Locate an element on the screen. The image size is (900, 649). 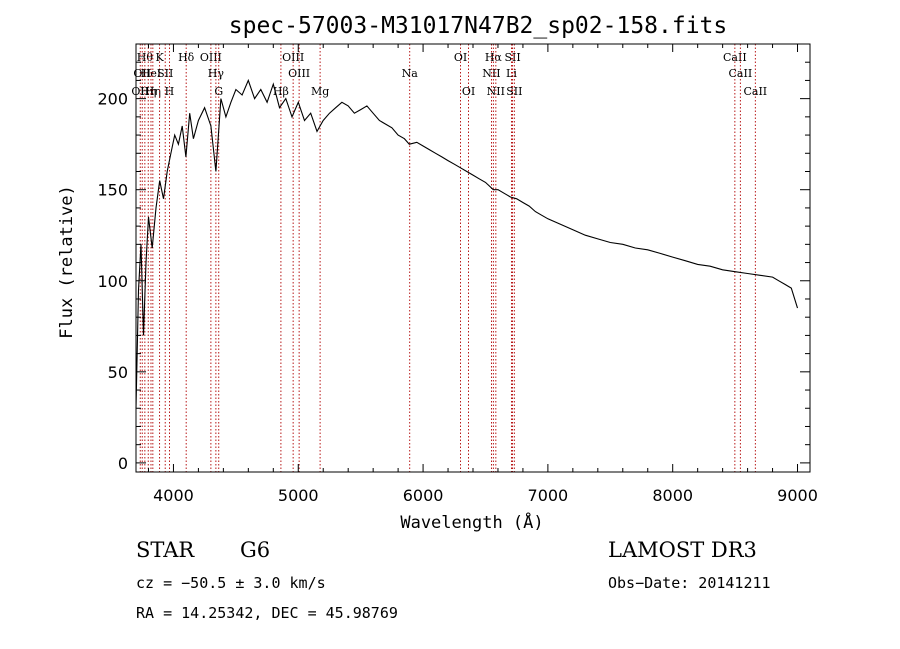
spectral-line-label: Hα is located at coordinates (494, 57).